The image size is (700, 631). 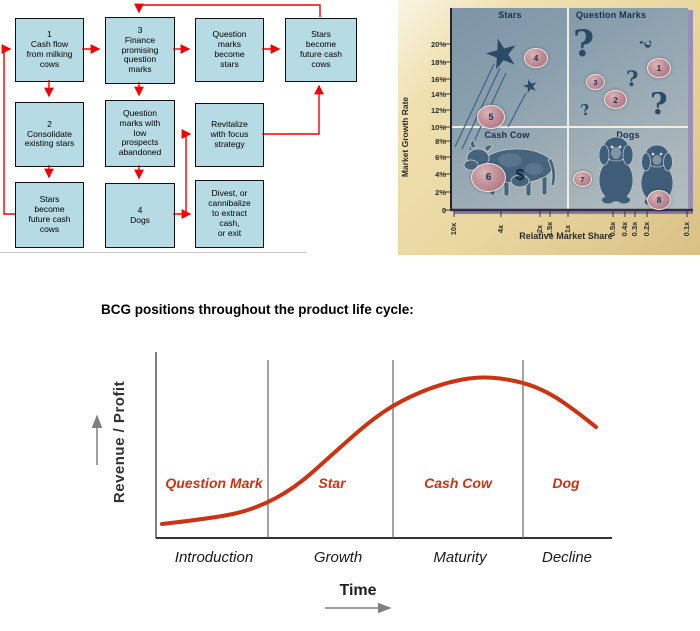 I want to click on bubble-3: 3, so click(x=595, y=82).